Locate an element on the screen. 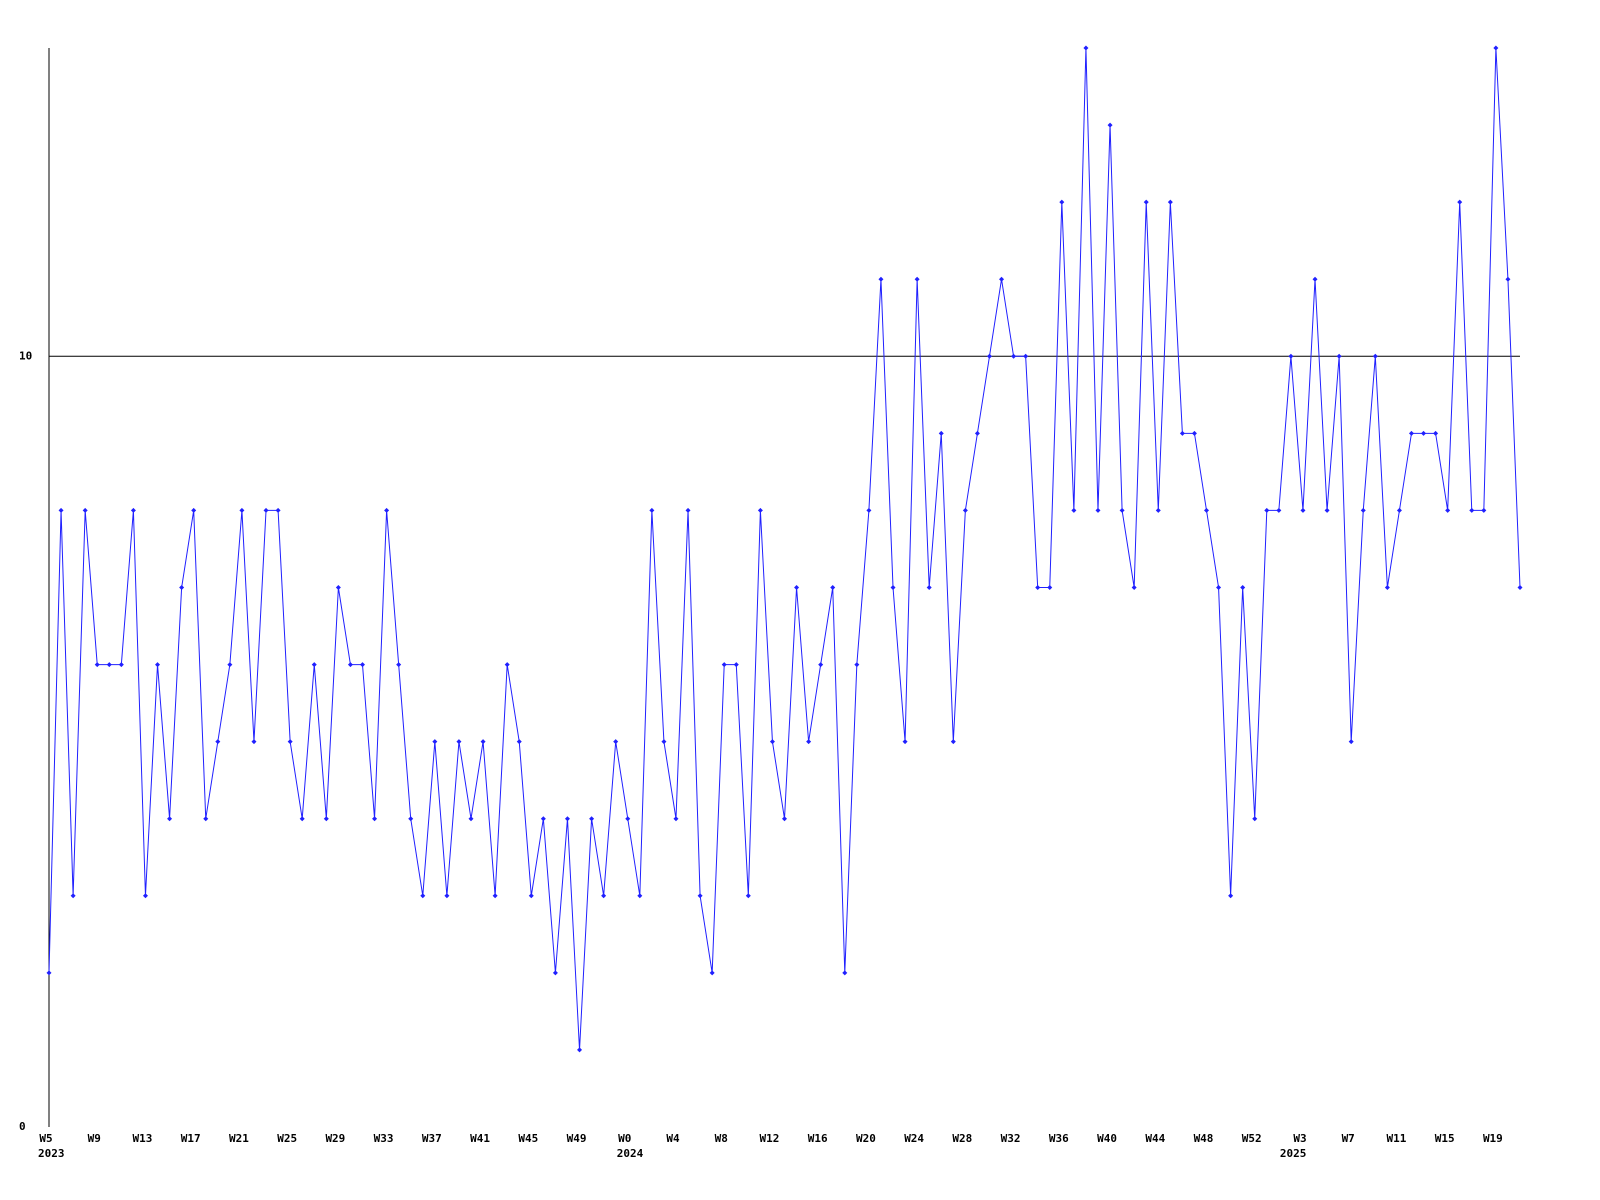 The width and height of the screenshot is (1600, 1200). x-tick-label: W32 is located at coordinates (1011, 1138).